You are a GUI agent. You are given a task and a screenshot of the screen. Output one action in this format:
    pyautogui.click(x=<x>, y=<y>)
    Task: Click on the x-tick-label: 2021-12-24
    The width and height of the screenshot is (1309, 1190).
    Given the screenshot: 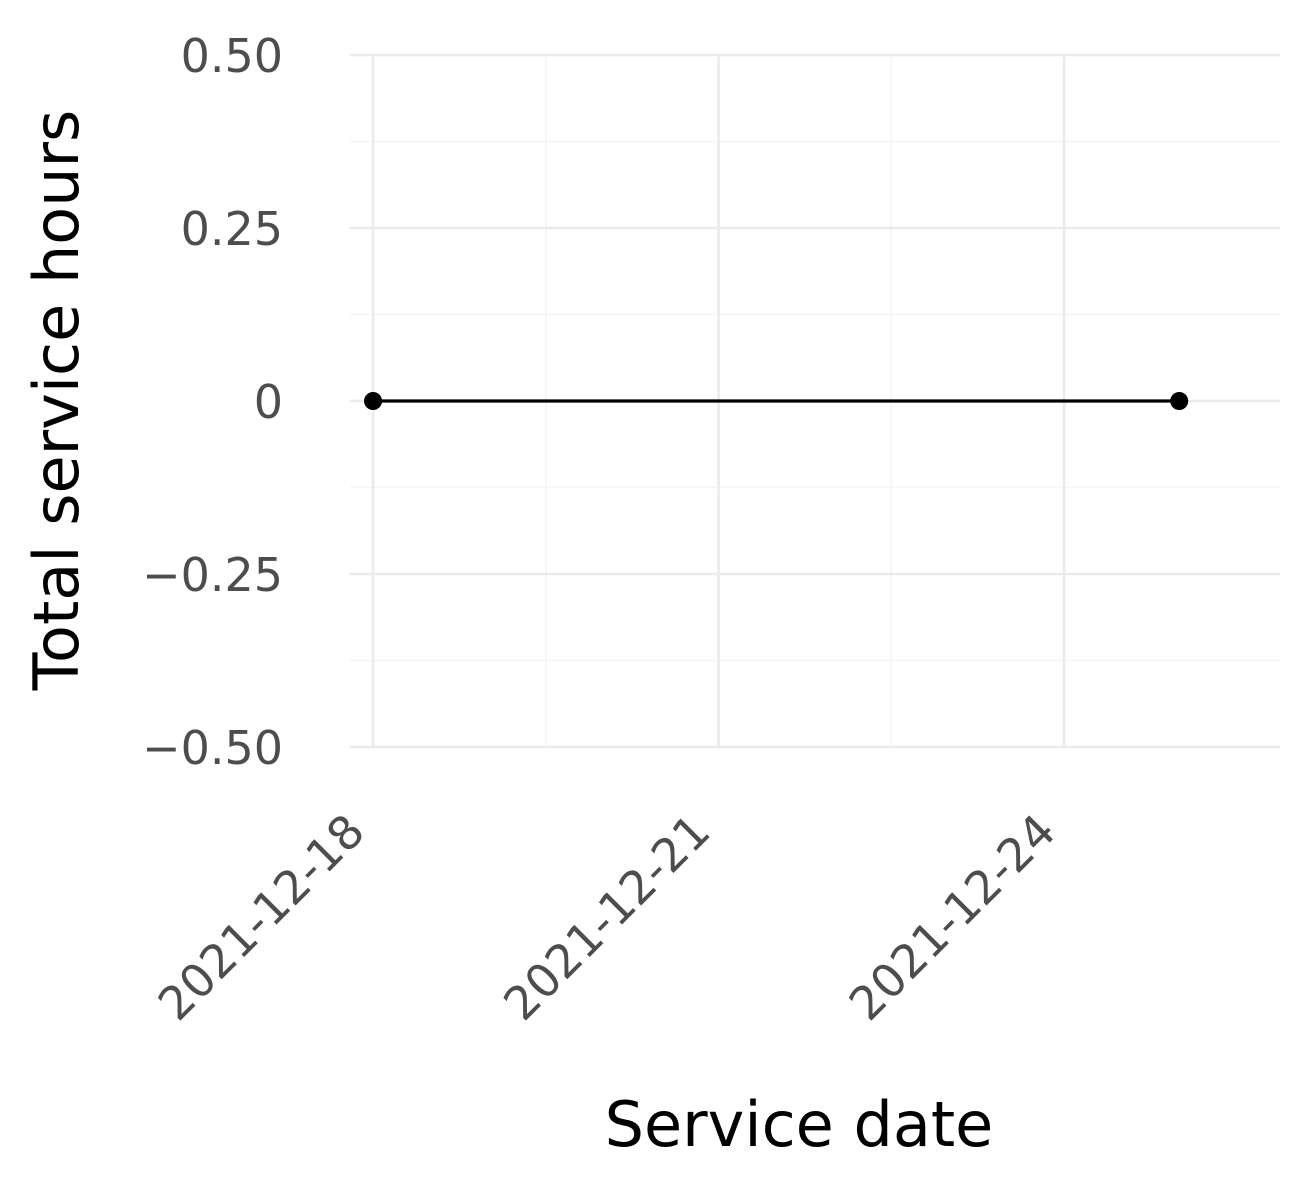 What is the action you would take?
    pyautogui.click(x=952, y=917)
    